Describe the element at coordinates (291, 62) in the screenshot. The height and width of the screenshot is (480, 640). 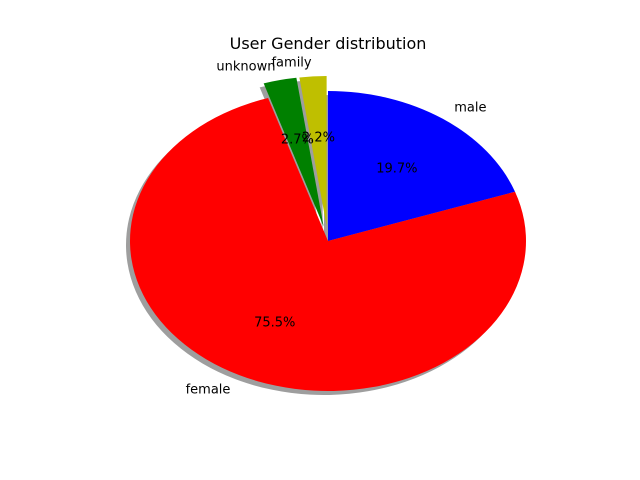
I see `slice-label-family: family` at that location.